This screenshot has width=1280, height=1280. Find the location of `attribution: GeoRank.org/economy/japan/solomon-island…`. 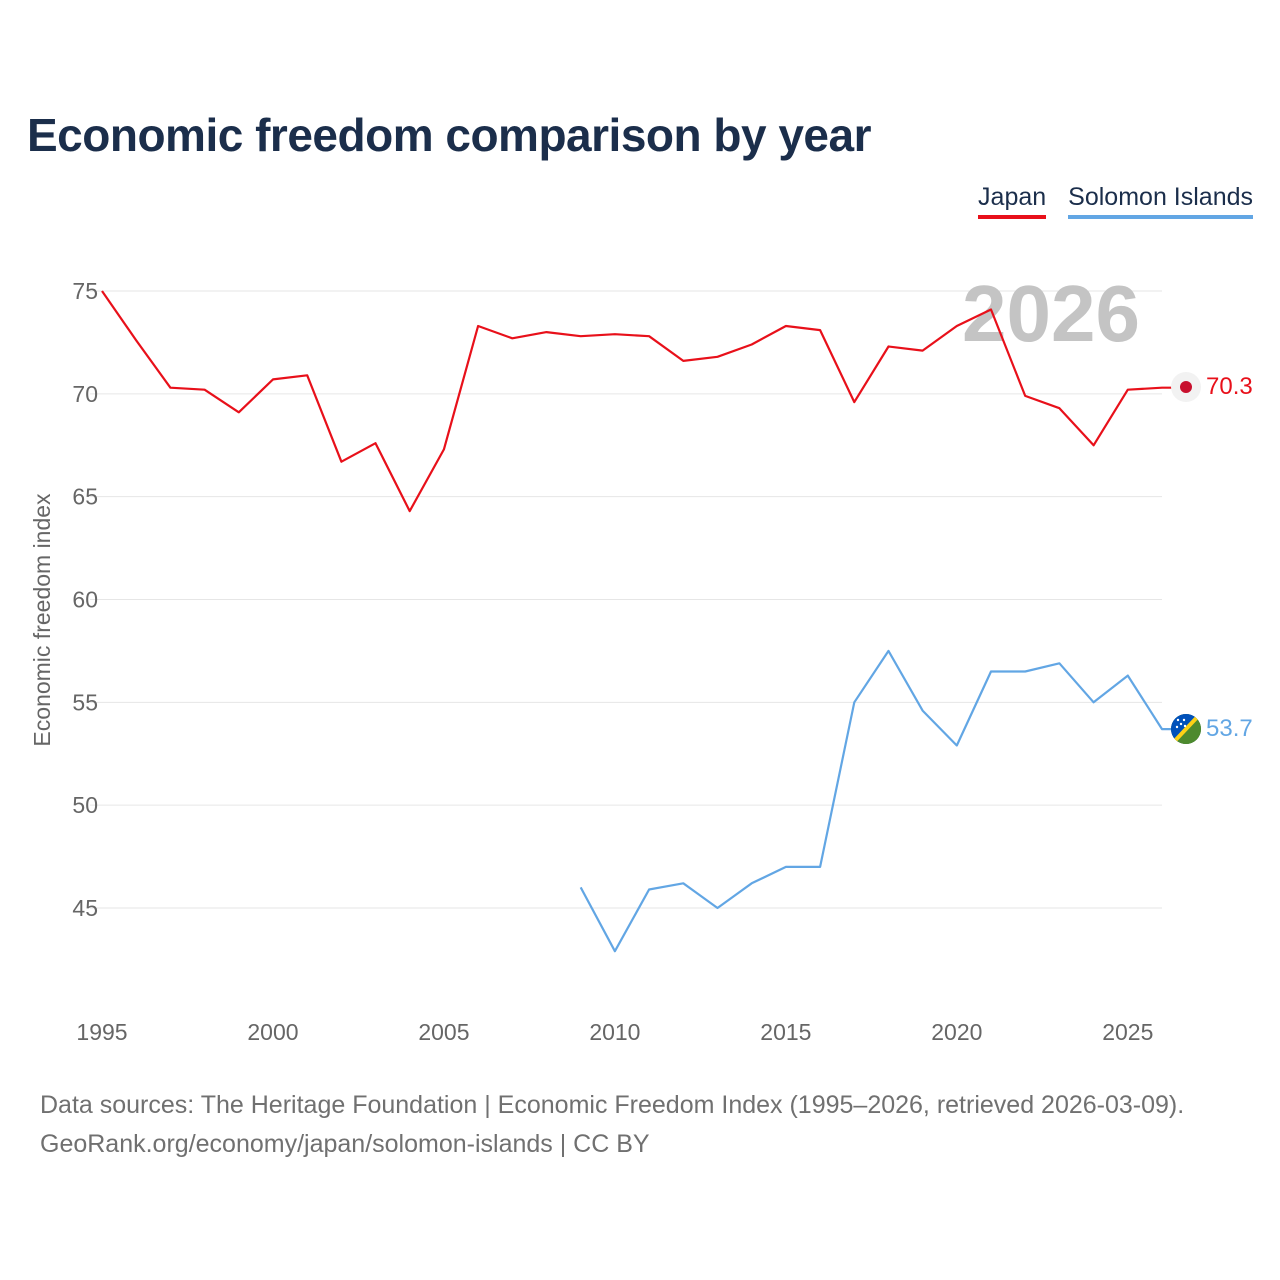

attribution: GeoRank.org/economy/japan/solomon-island… is located at coordinates (612, 1144).